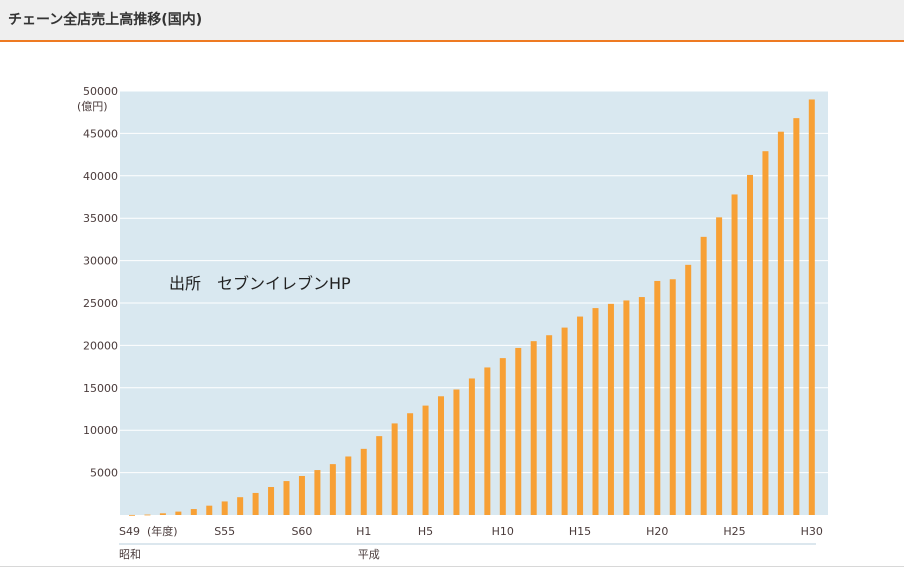 The height and width of the screenshot is (570, 904). Describe the element at coordinates (610, 409) in the screenshot. I see `bar-H17` at that location.